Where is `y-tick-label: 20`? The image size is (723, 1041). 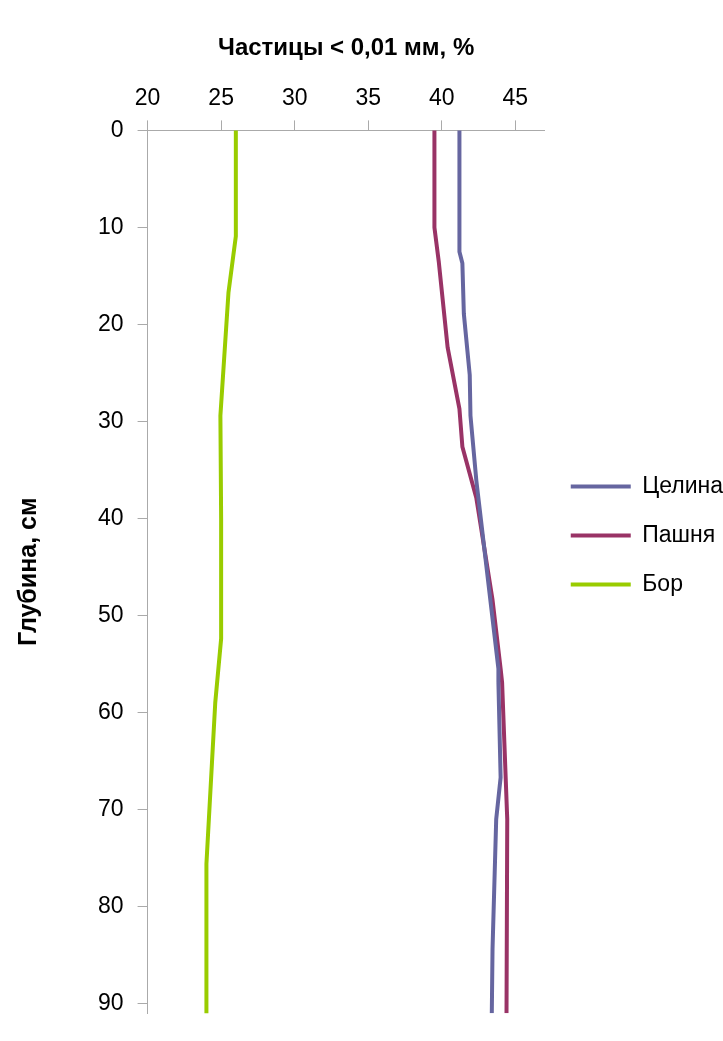
y-tick-label: 20 is located at coordinates (110, 322).